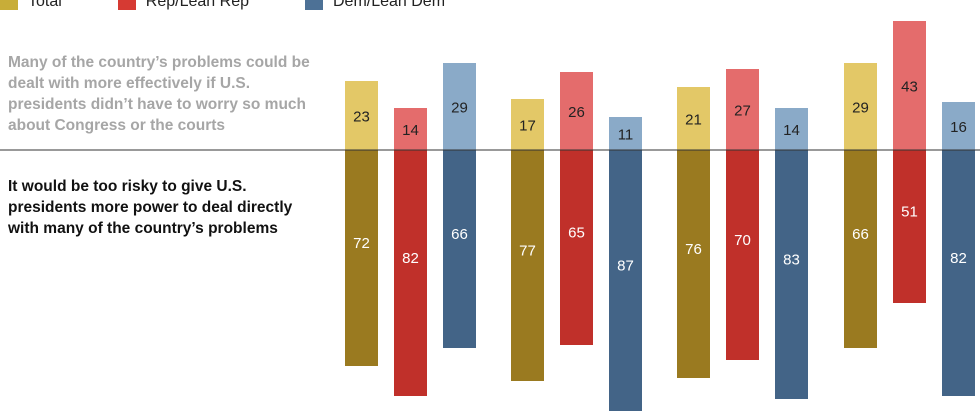  I want to click on data-label-top: 26, so click(576, 112).